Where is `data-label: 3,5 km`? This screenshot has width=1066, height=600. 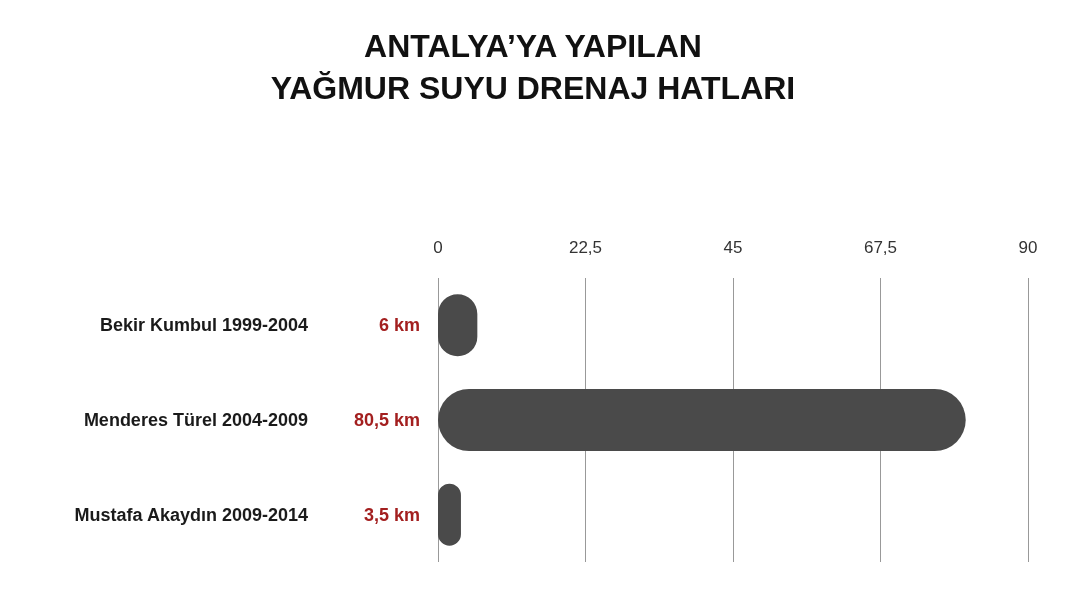 data-label: 3,5 km is located at coordinates (391, 514).